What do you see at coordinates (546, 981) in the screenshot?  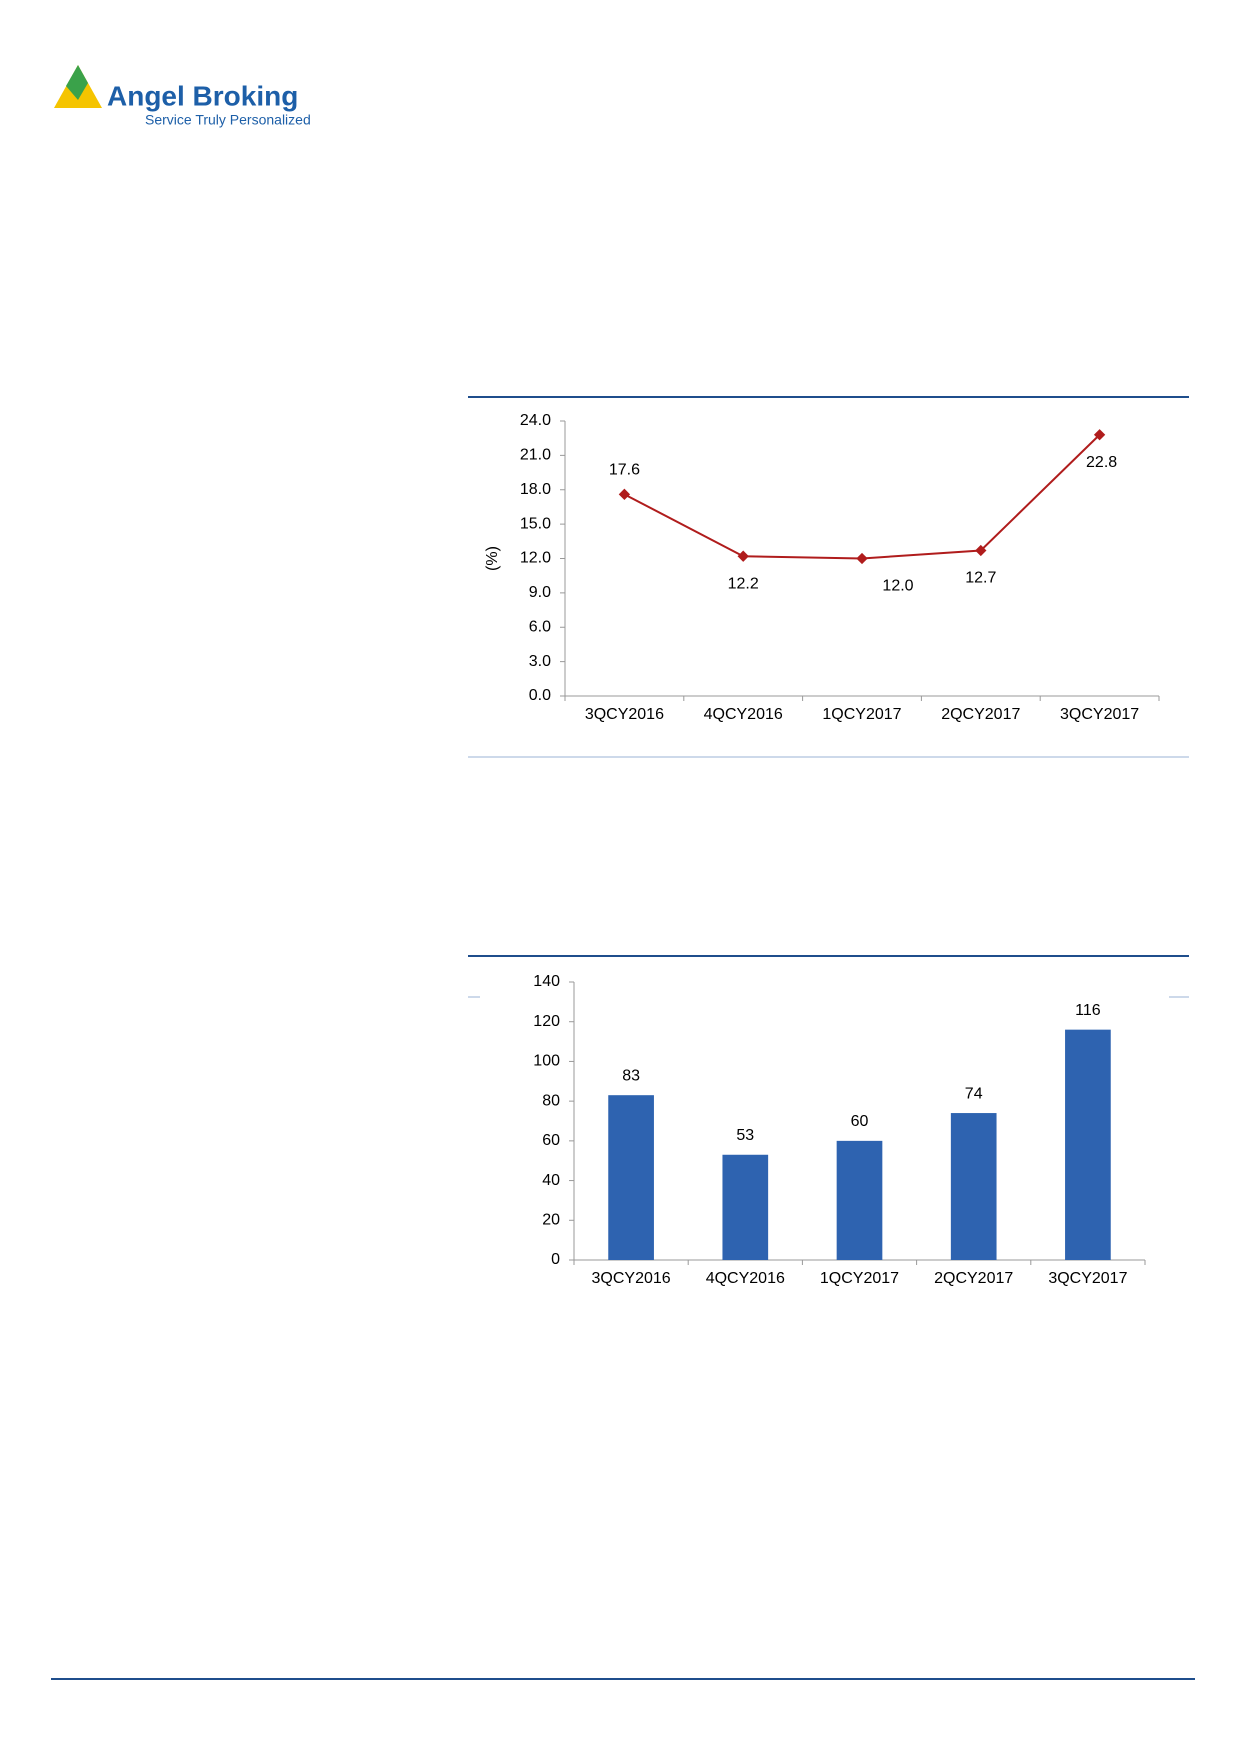 I see `y-tick-label: 140` at bounding box center [546, 981].